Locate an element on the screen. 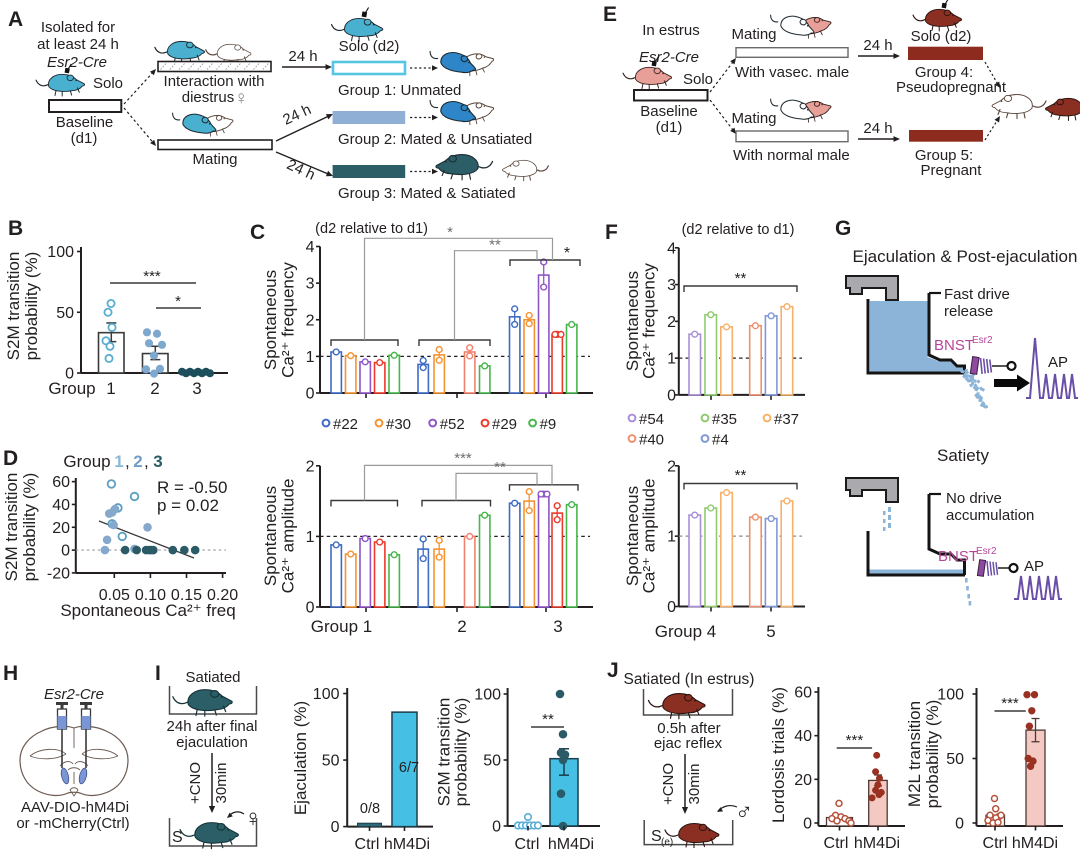  svg-text: 0/8 is located at coordinates (370, 809).